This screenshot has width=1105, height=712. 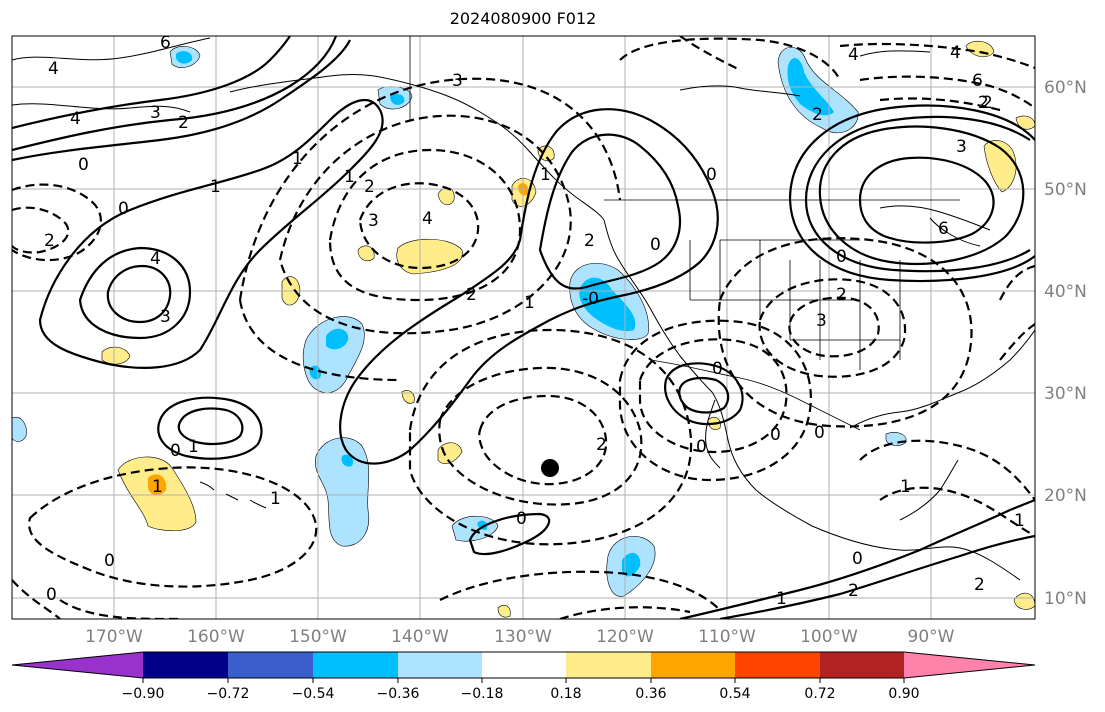 I want to click on contour-negative-mexico-ring2, so click(x=715, y=400).